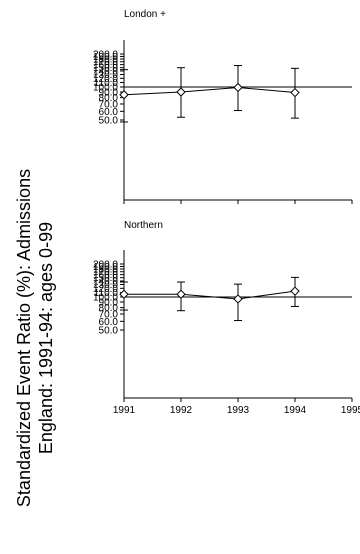 The height and width of the screenshot is (554, 360). What do you see at coordinates (124, 410) in the screenshot?
I see `x-tick-label: 1991` at bounding box center [124, 410].